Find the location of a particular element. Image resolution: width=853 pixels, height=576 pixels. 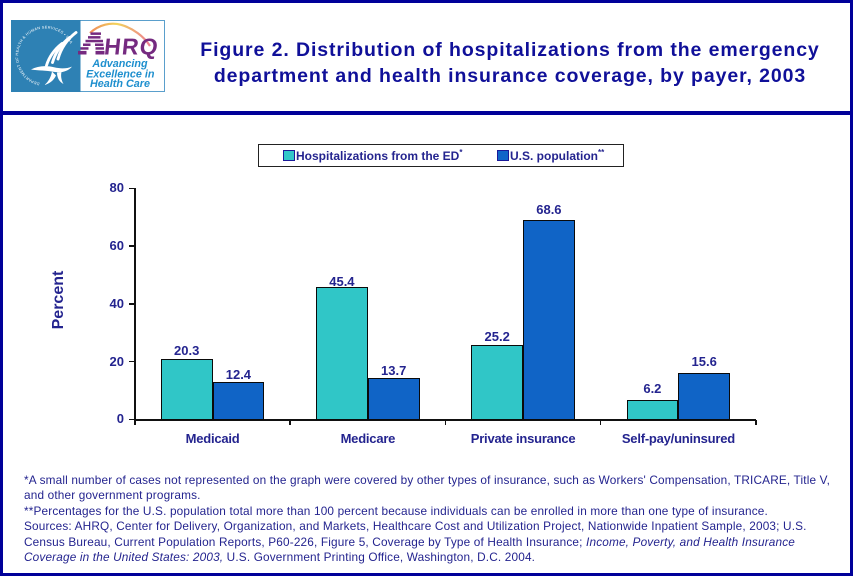

svg-text: Advancing is located at coordinates (119, 64).